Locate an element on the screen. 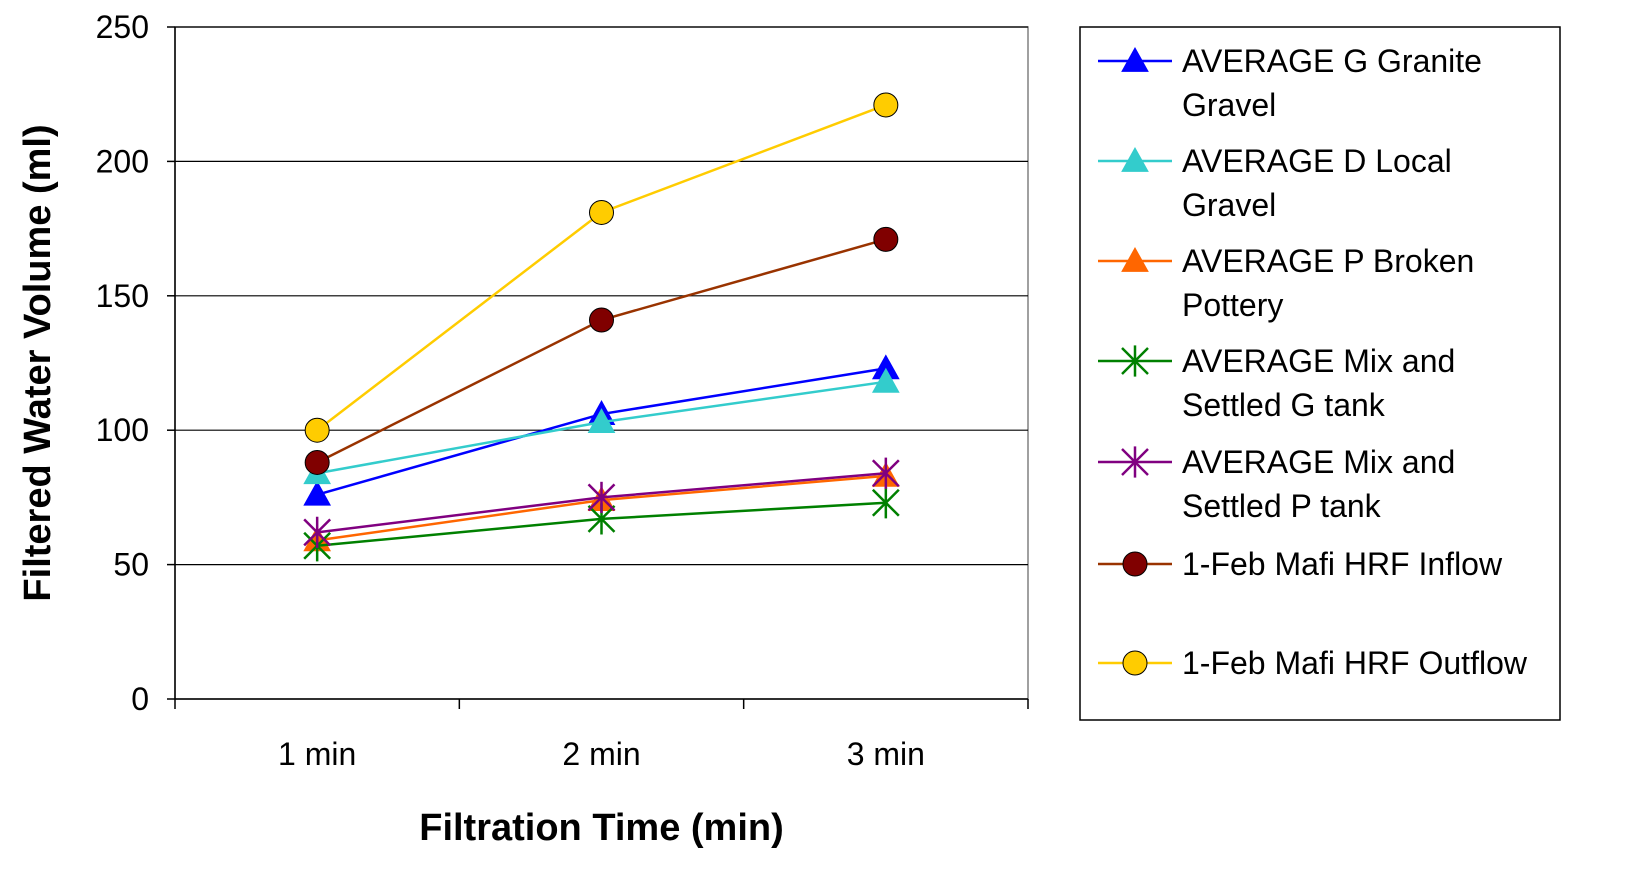 This screenshot has width=1625, height=879. legend-item: 1-Feb Mafi HRF Outflow is located at coordinates (1313, 663).